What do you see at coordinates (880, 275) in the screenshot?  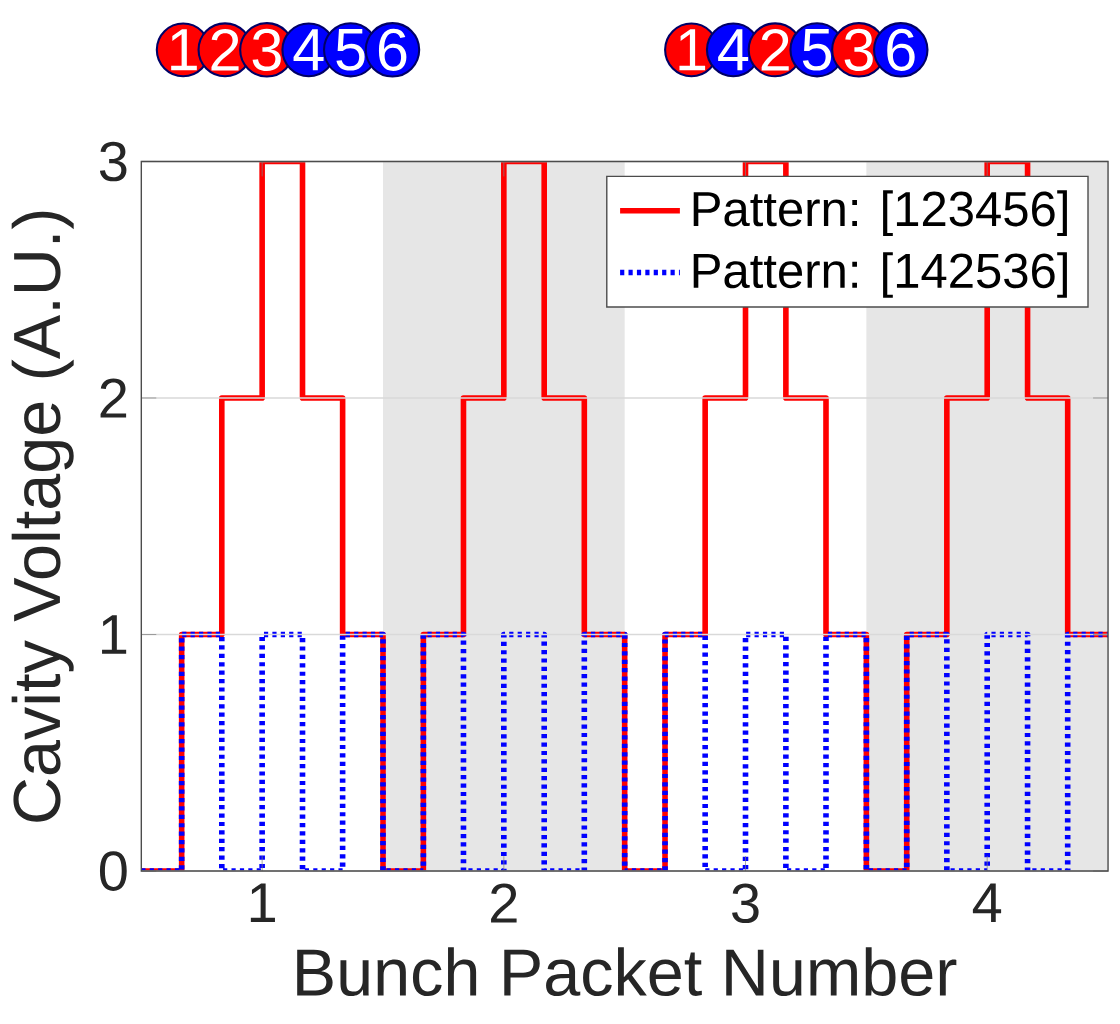 I see `legend-label: Pattern: [142536]` at bounding box center [880, 275].